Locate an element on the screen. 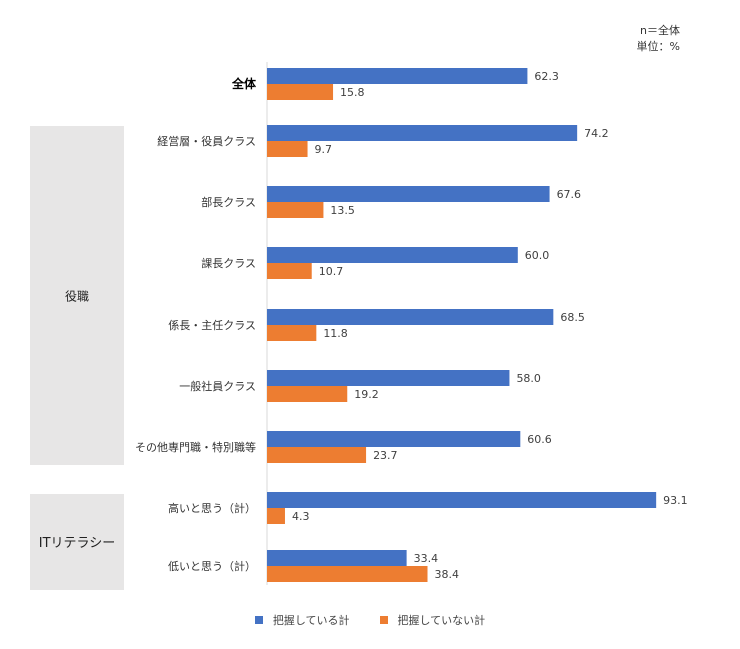 The height and width of the screenshot is (649, 740). unit-note: 単位：% is located at coordinates (658, 46).